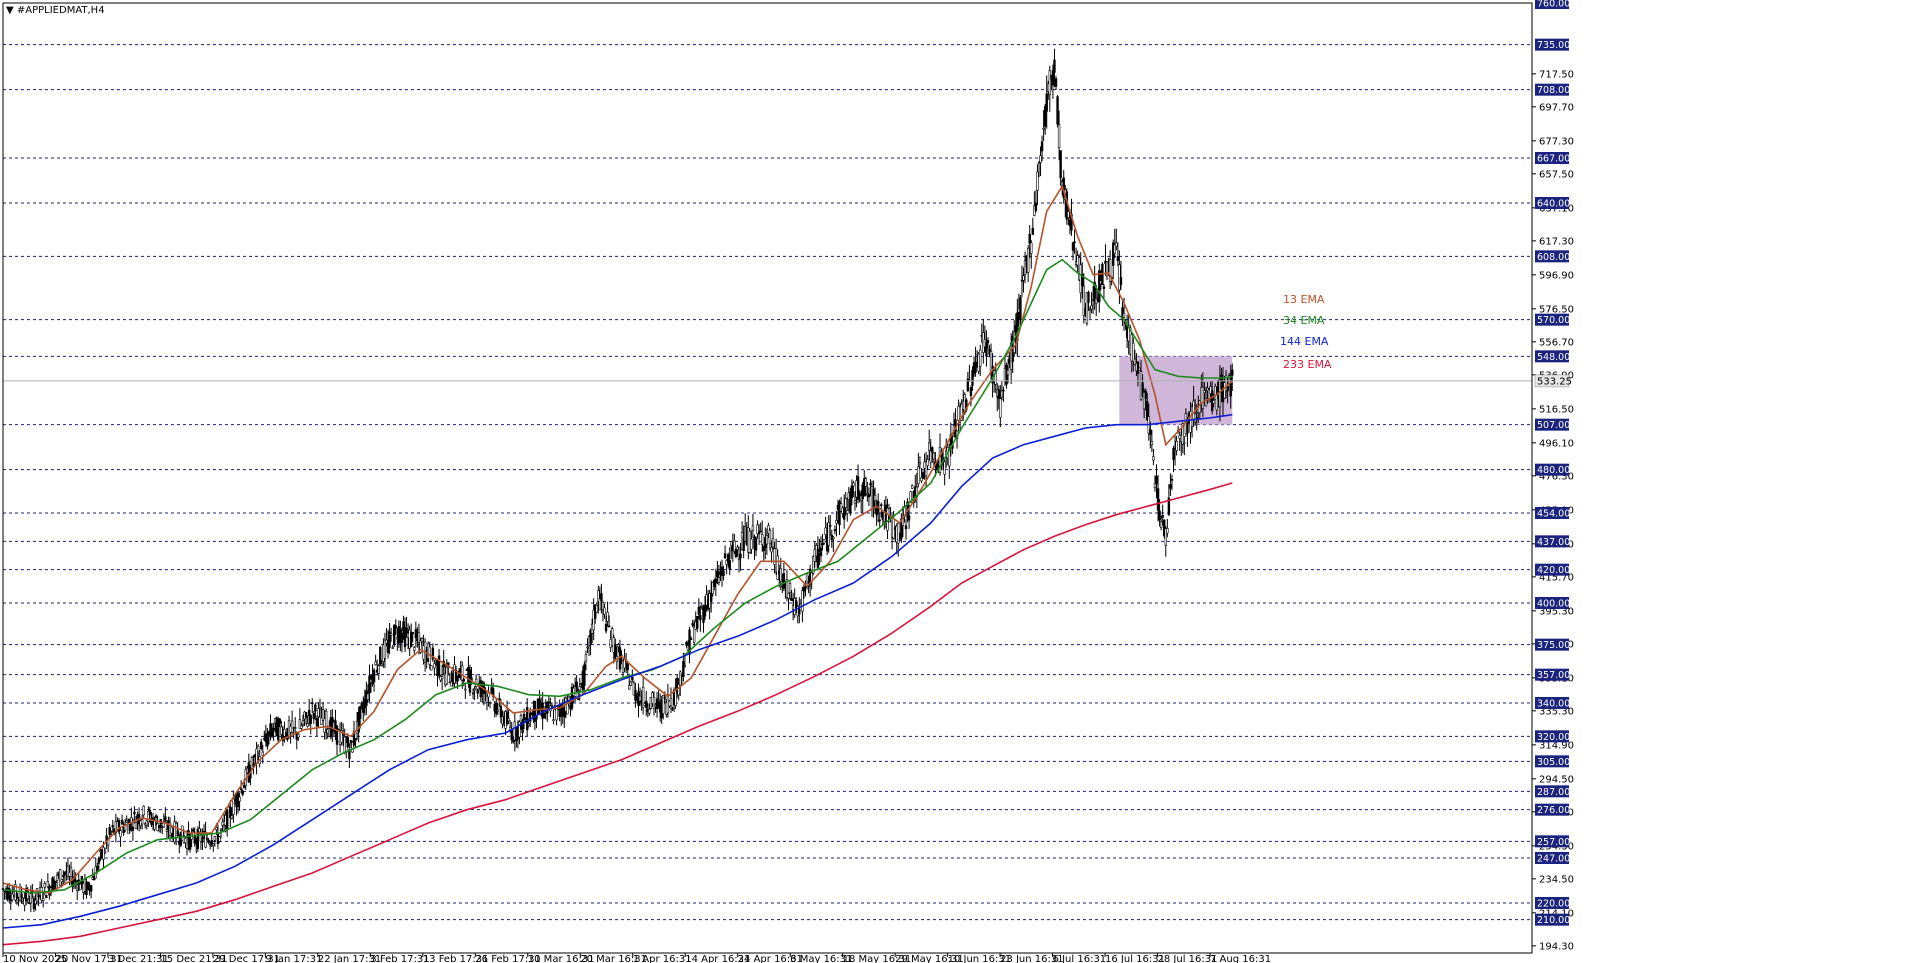  I want to click on time-tick-label: 1 Apr 16:31, so click(662, 958).